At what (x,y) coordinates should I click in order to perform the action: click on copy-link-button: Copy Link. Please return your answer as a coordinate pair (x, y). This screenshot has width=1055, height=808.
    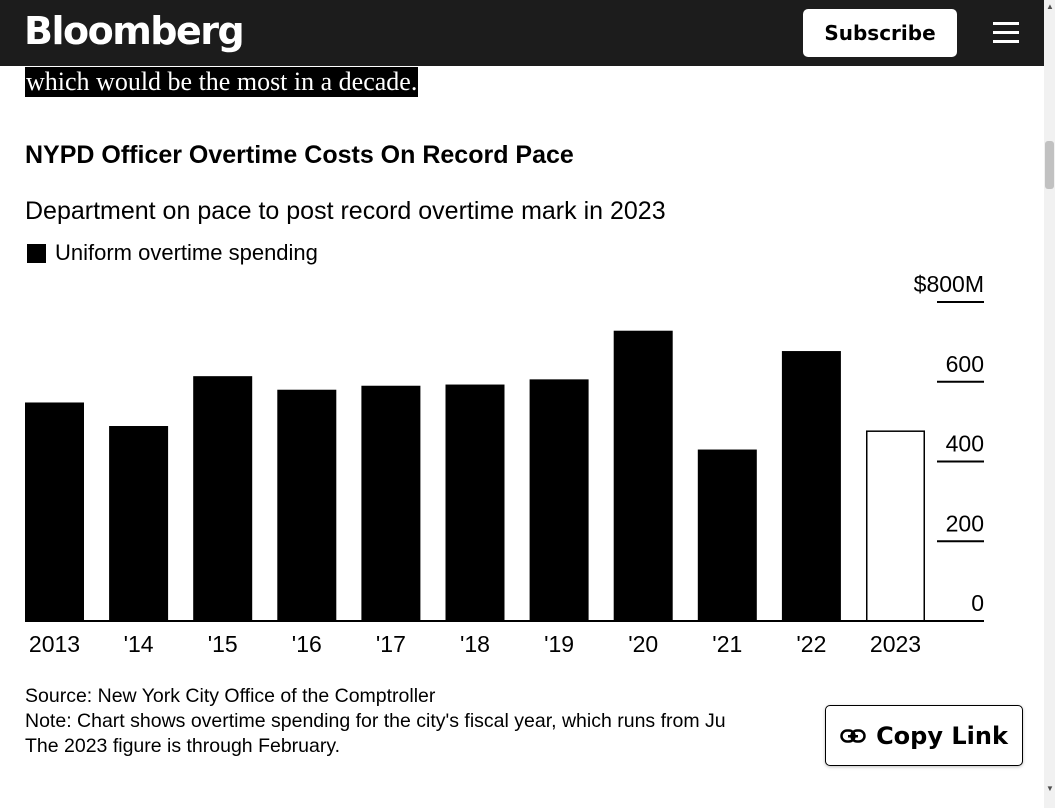
    Looking at the image, I should click on (924, 735).